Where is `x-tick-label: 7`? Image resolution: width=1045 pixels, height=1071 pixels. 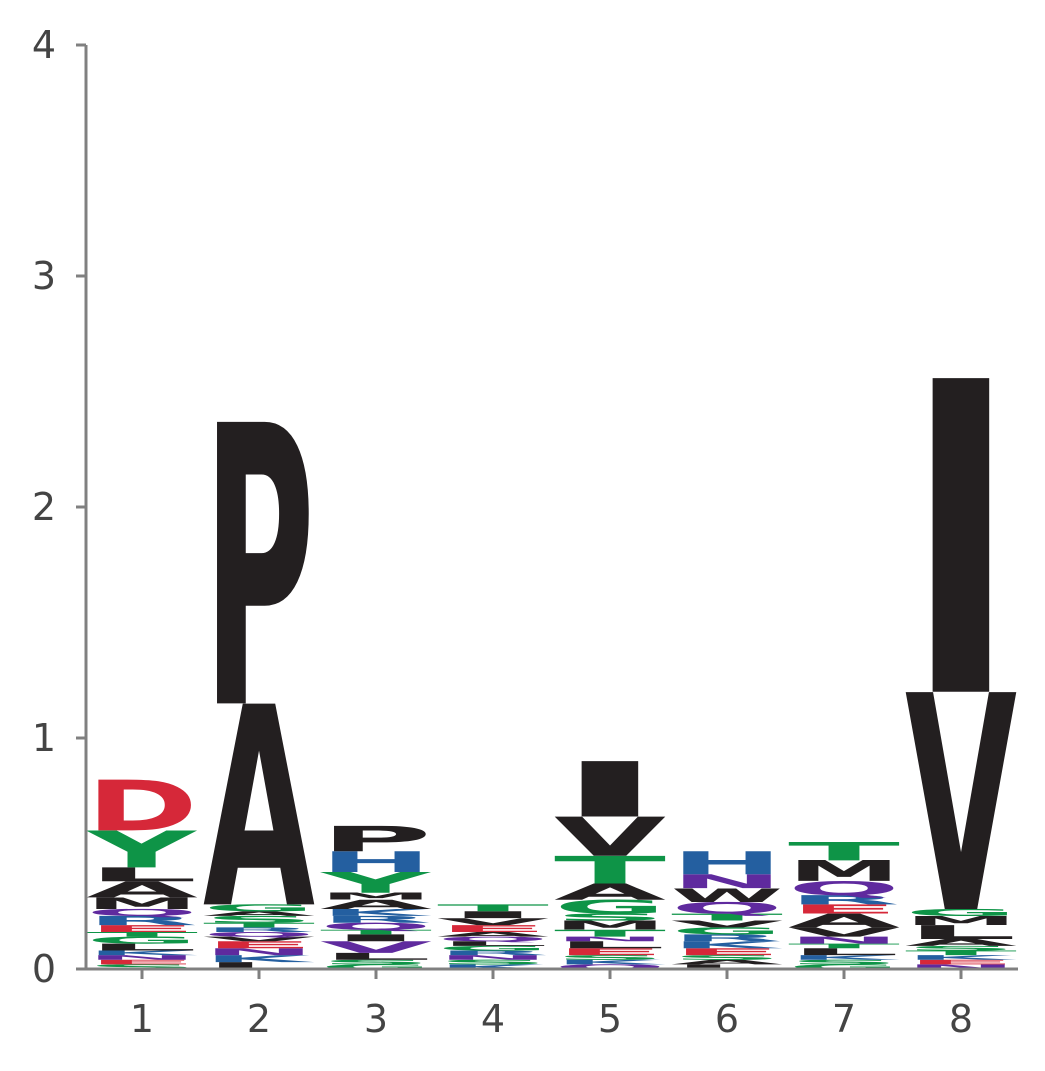 x-tick-label: 7 is located at coordinates (844, 1019).